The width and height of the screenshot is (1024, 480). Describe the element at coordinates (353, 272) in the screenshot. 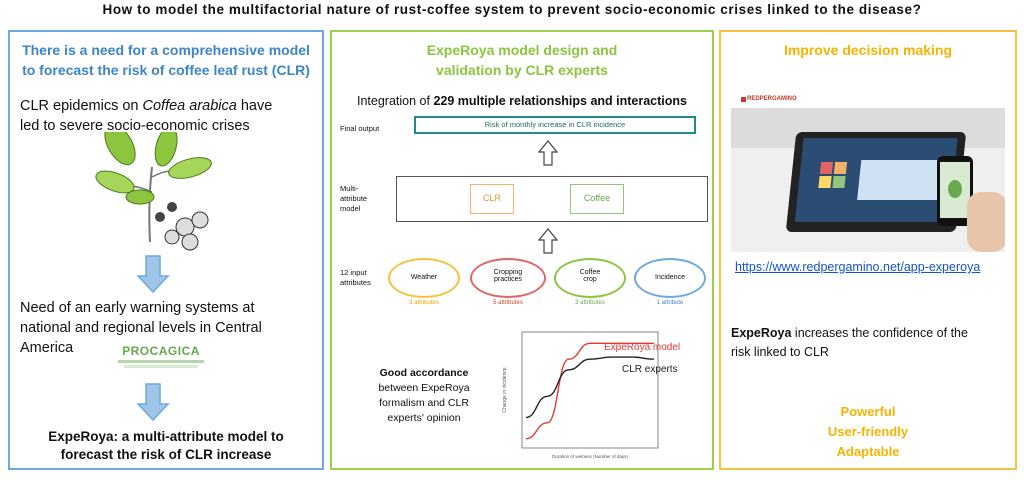

I see `inputs-label-line1: 12 input` at that location.